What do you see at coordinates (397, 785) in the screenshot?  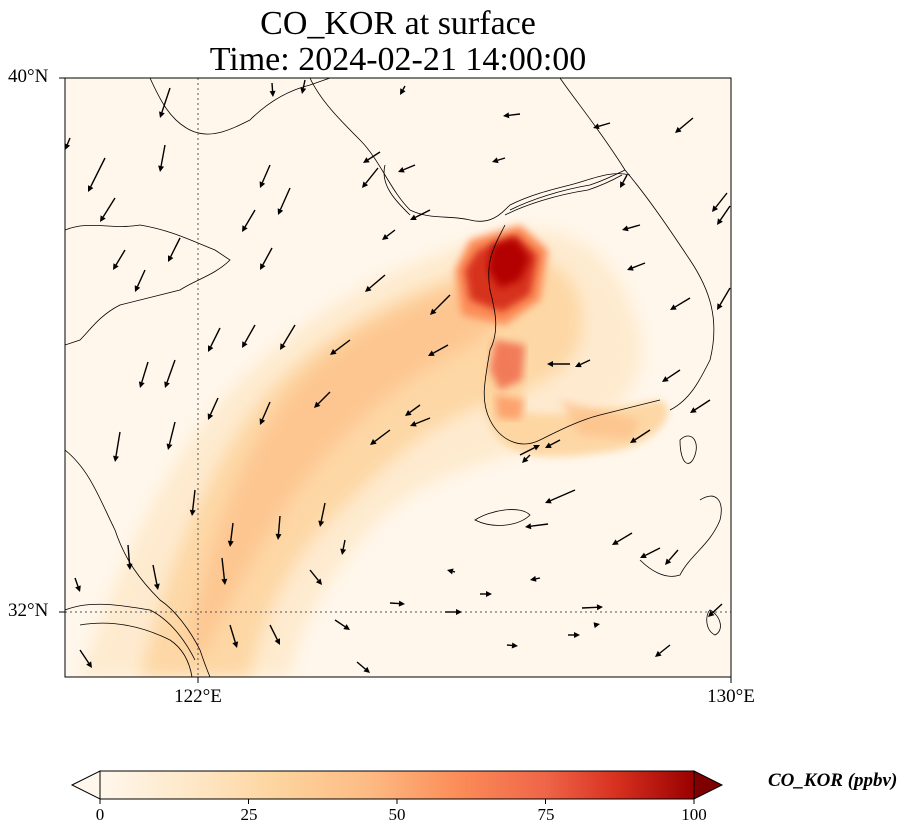 I see `colorbar-gradient` at bounding box center [397, 785].